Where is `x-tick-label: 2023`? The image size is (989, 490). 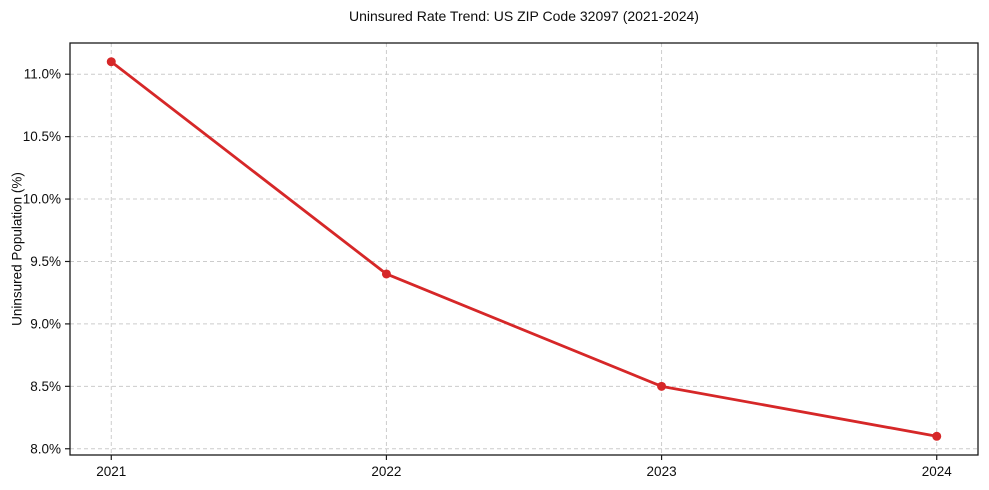
x-tick-label: 2023 is located at coordinates (662, 471).